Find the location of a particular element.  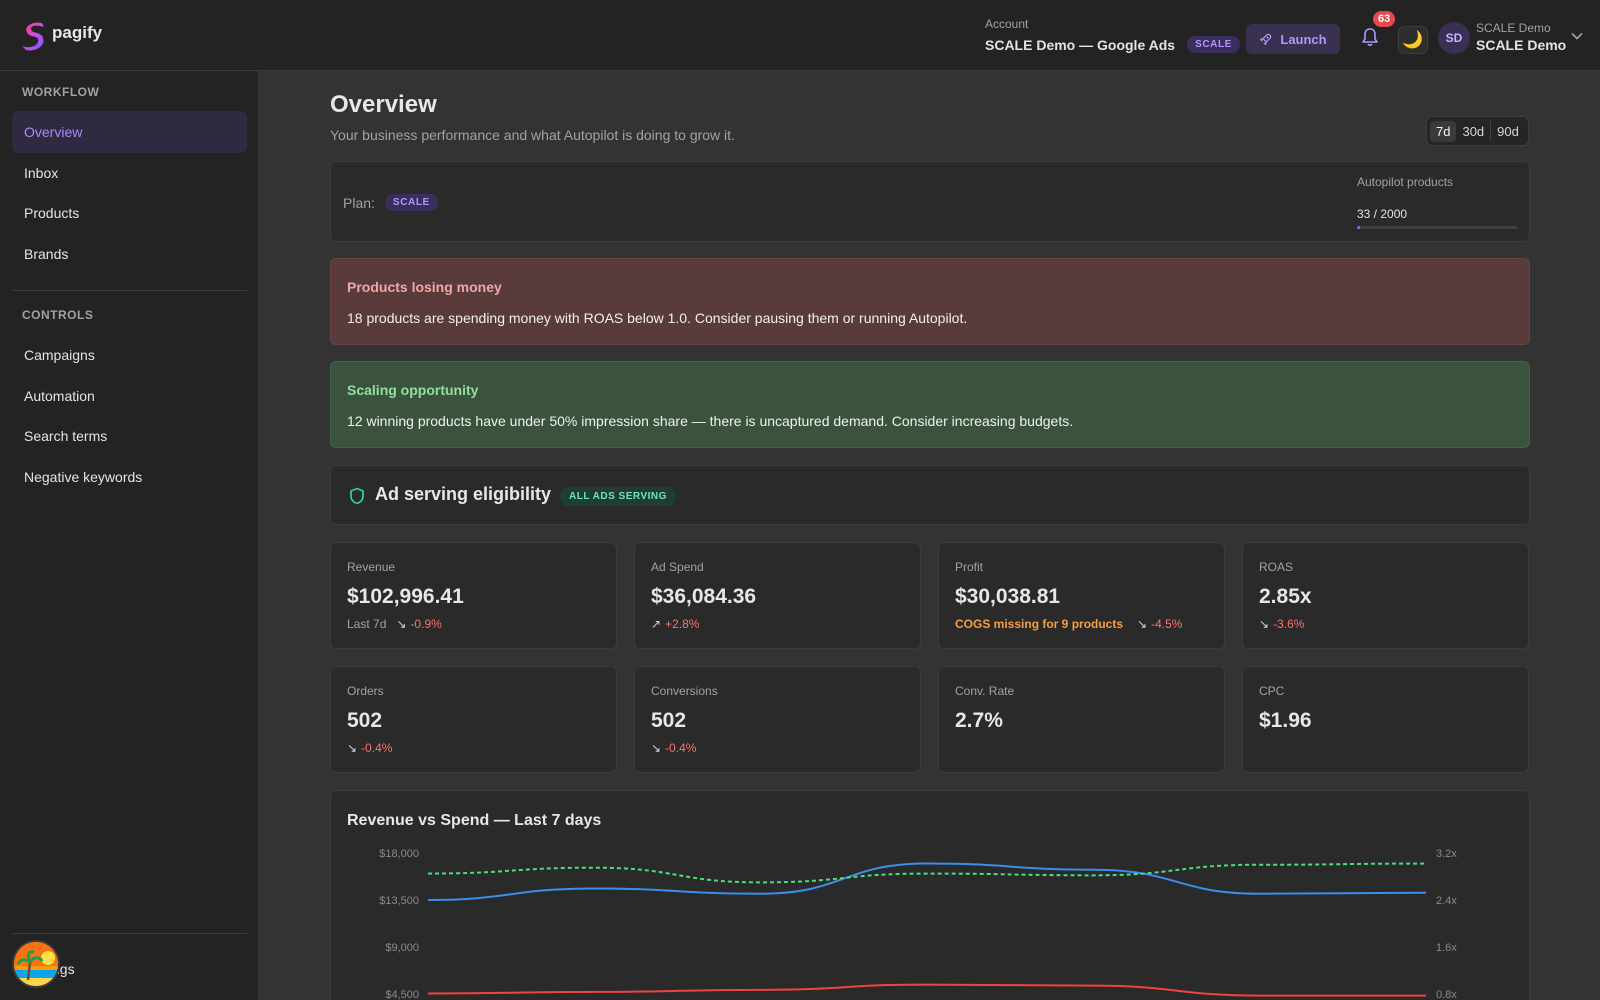

metric-card-ad-spend: Ad Spend $36,084.36 ↗ +2.8% is located at coordinates (777, 595).